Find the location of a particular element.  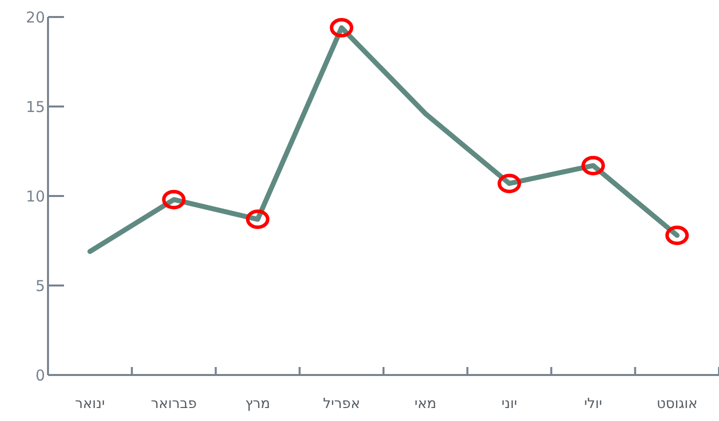

y-tick-label: 5 is located at coordinates (40, 285).